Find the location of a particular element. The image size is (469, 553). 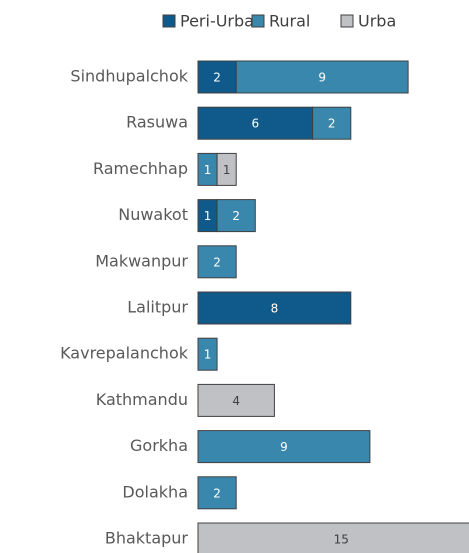

value-label: 8 is located at coordinates (275, 309).